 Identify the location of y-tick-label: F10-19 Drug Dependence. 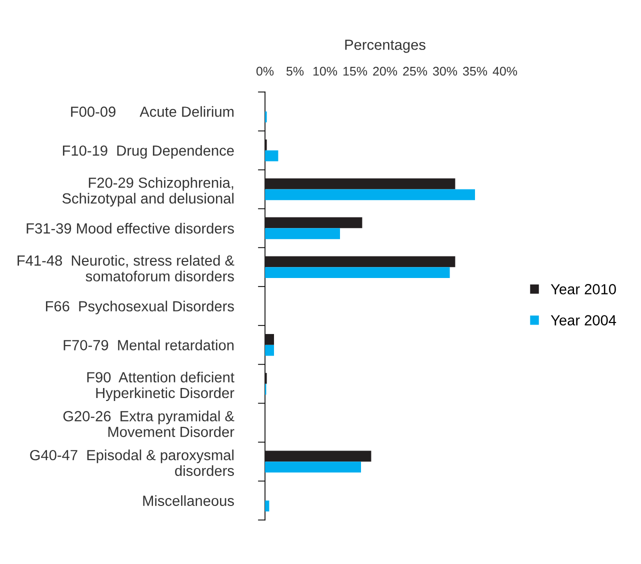
(148, 152).